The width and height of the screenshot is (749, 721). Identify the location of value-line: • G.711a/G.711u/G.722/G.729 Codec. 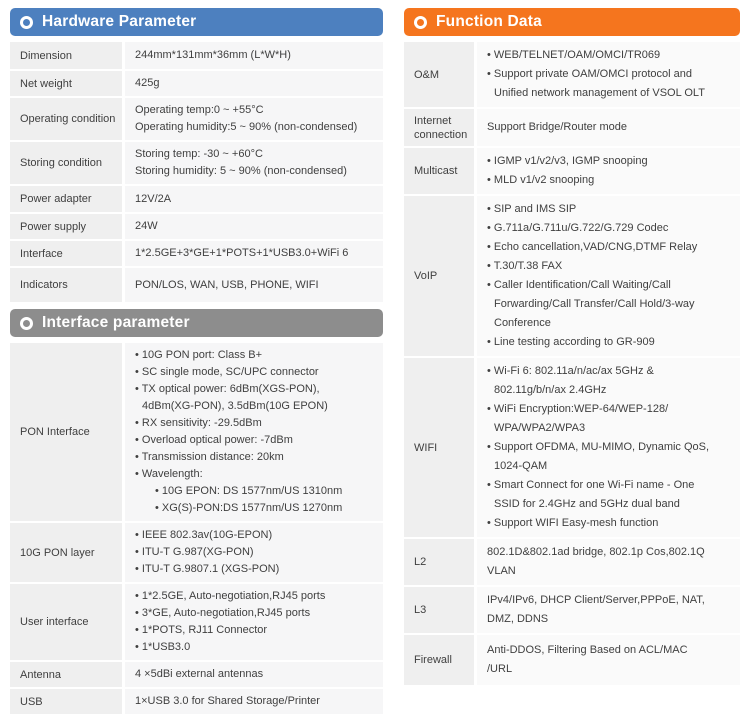
(578, 228).